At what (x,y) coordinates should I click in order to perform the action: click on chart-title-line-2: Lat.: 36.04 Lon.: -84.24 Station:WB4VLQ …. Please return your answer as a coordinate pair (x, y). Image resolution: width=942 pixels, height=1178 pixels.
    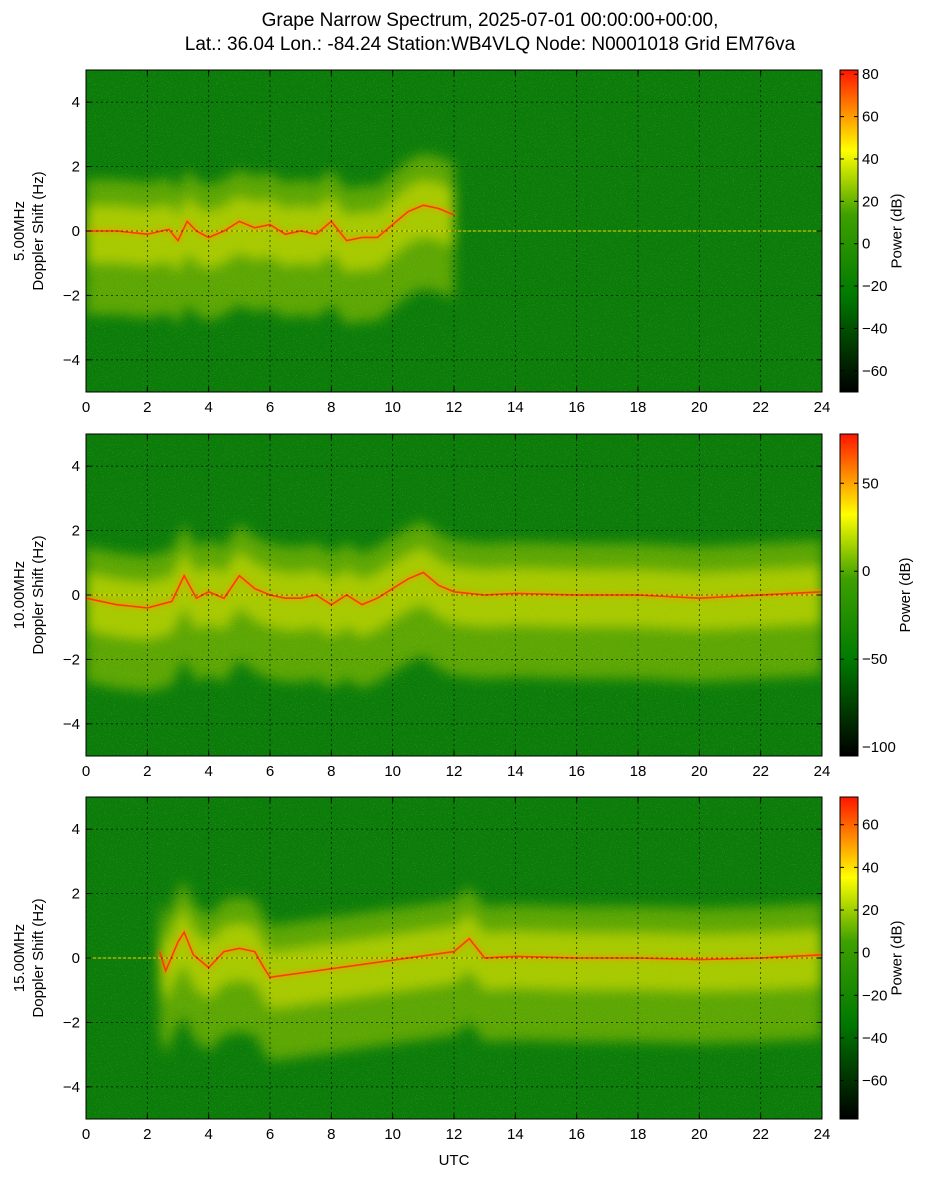
    Looking at the image, I should click on (490, 44).